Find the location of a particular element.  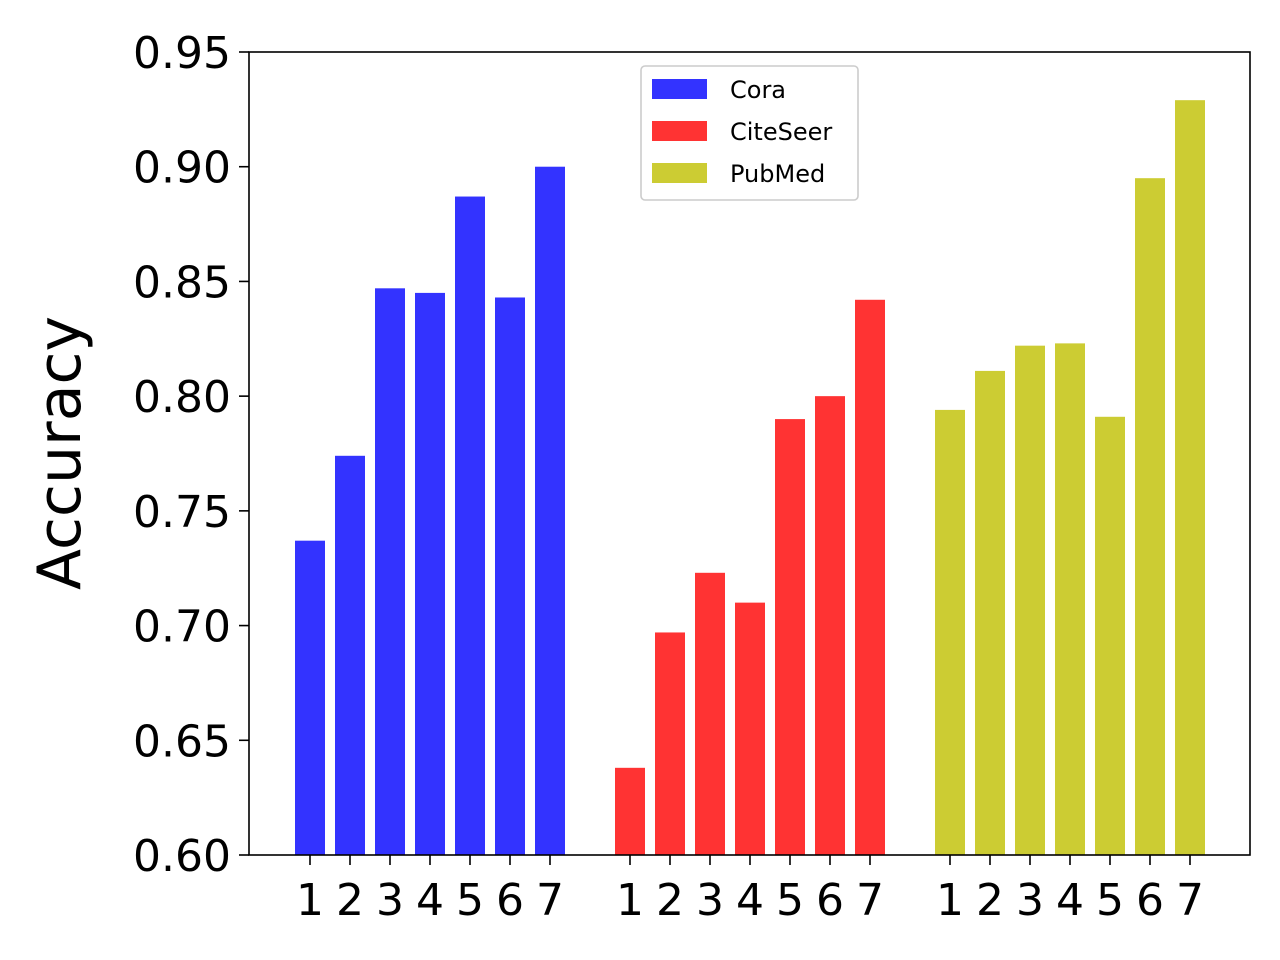

y-tick-label: 0.60 is located at coordinates (182, 856).